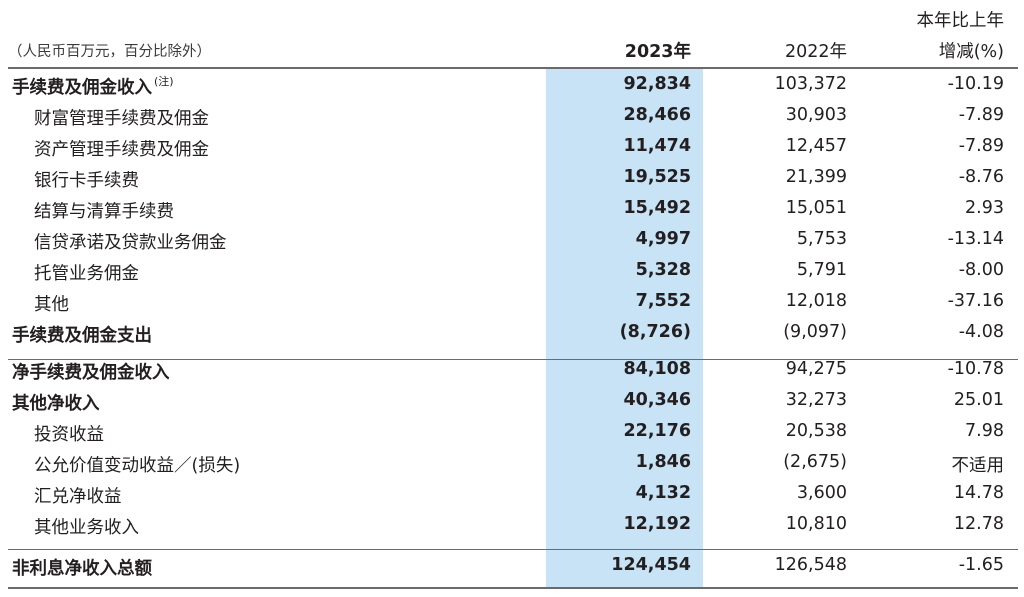 Image resolution: width=1024 pixels, height=597 pixels. Describe the element at coordinates (82, 569) in the screenshot. I see `row-label: 非利息净收入总额` at that location.